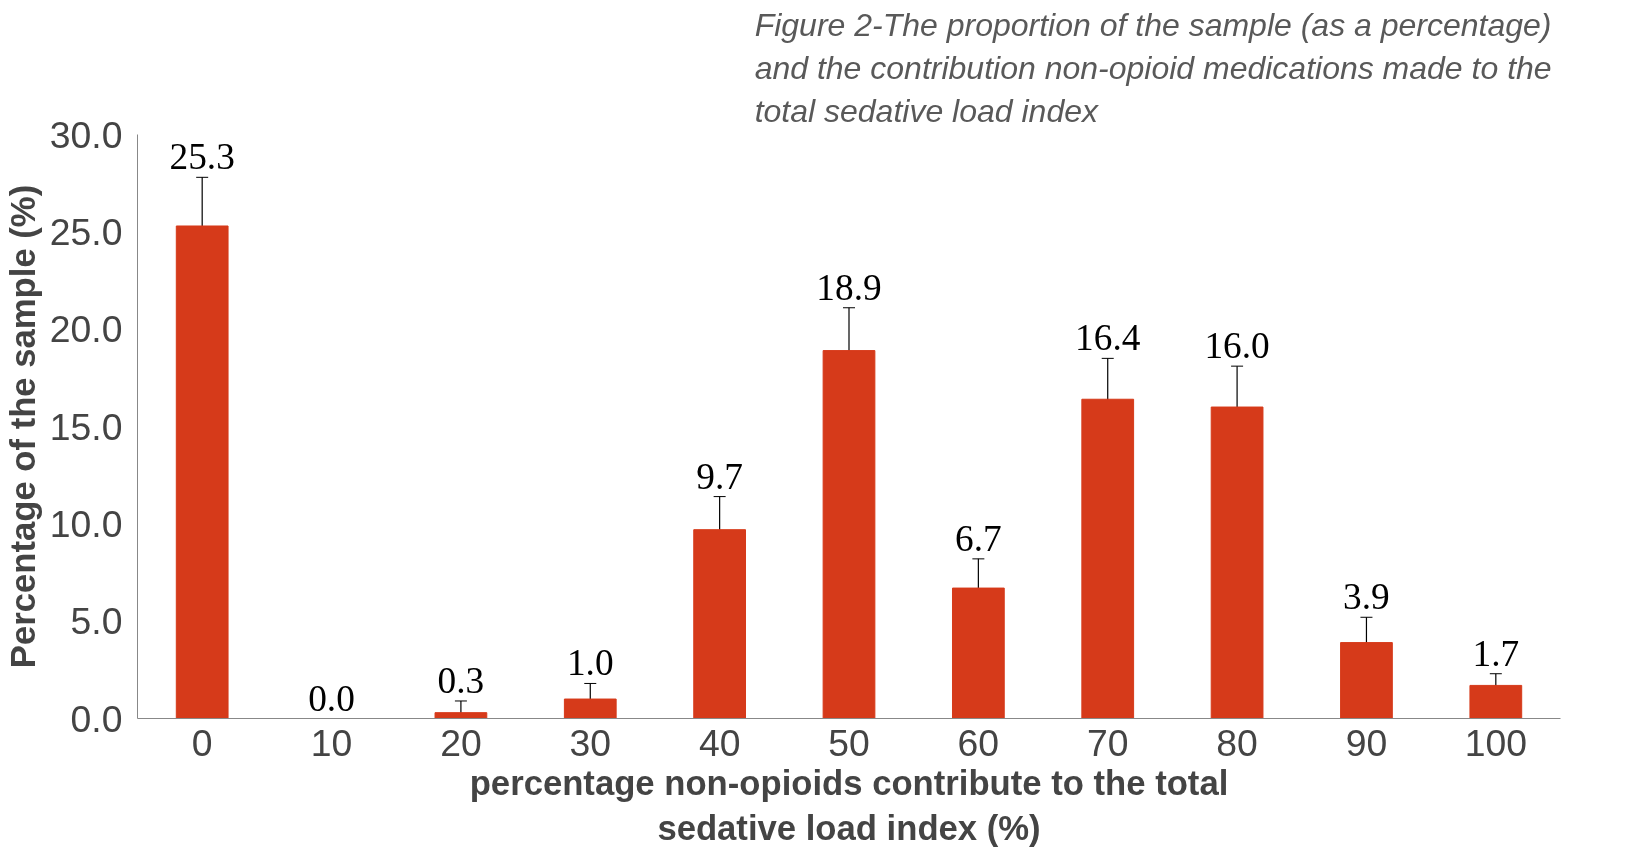 The height and width of the screenshot is (855, 1626). What do you see at coordinates (331, 698) in the screenshot?
I see `data-label: 0.0` at bounding box center [331, 698].